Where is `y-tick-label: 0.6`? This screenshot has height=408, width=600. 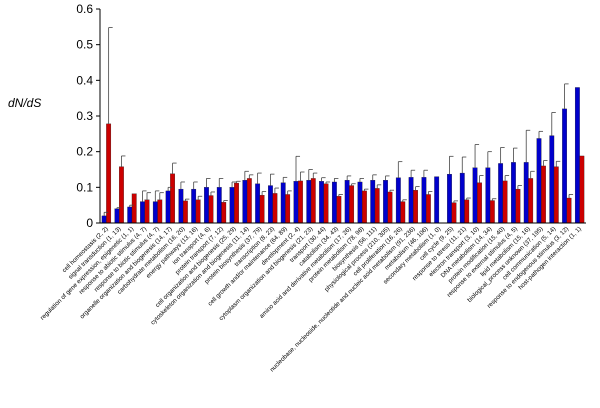
y-tick-label: 0.6 is located at coordinates (84, 9).